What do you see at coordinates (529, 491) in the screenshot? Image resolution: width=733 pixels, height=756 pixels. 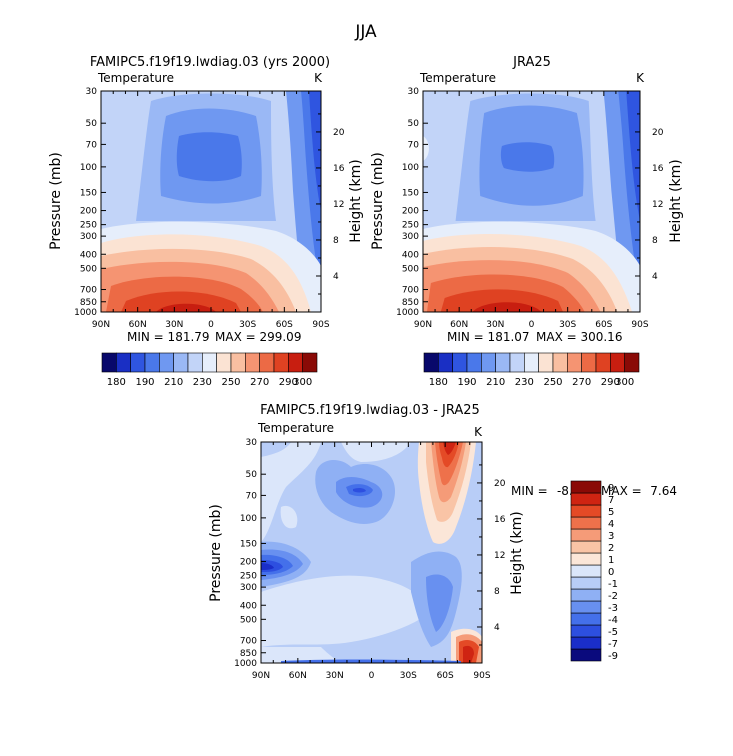 I see `panel-3-min-label: MIN =` at bounding box center [529, 491].